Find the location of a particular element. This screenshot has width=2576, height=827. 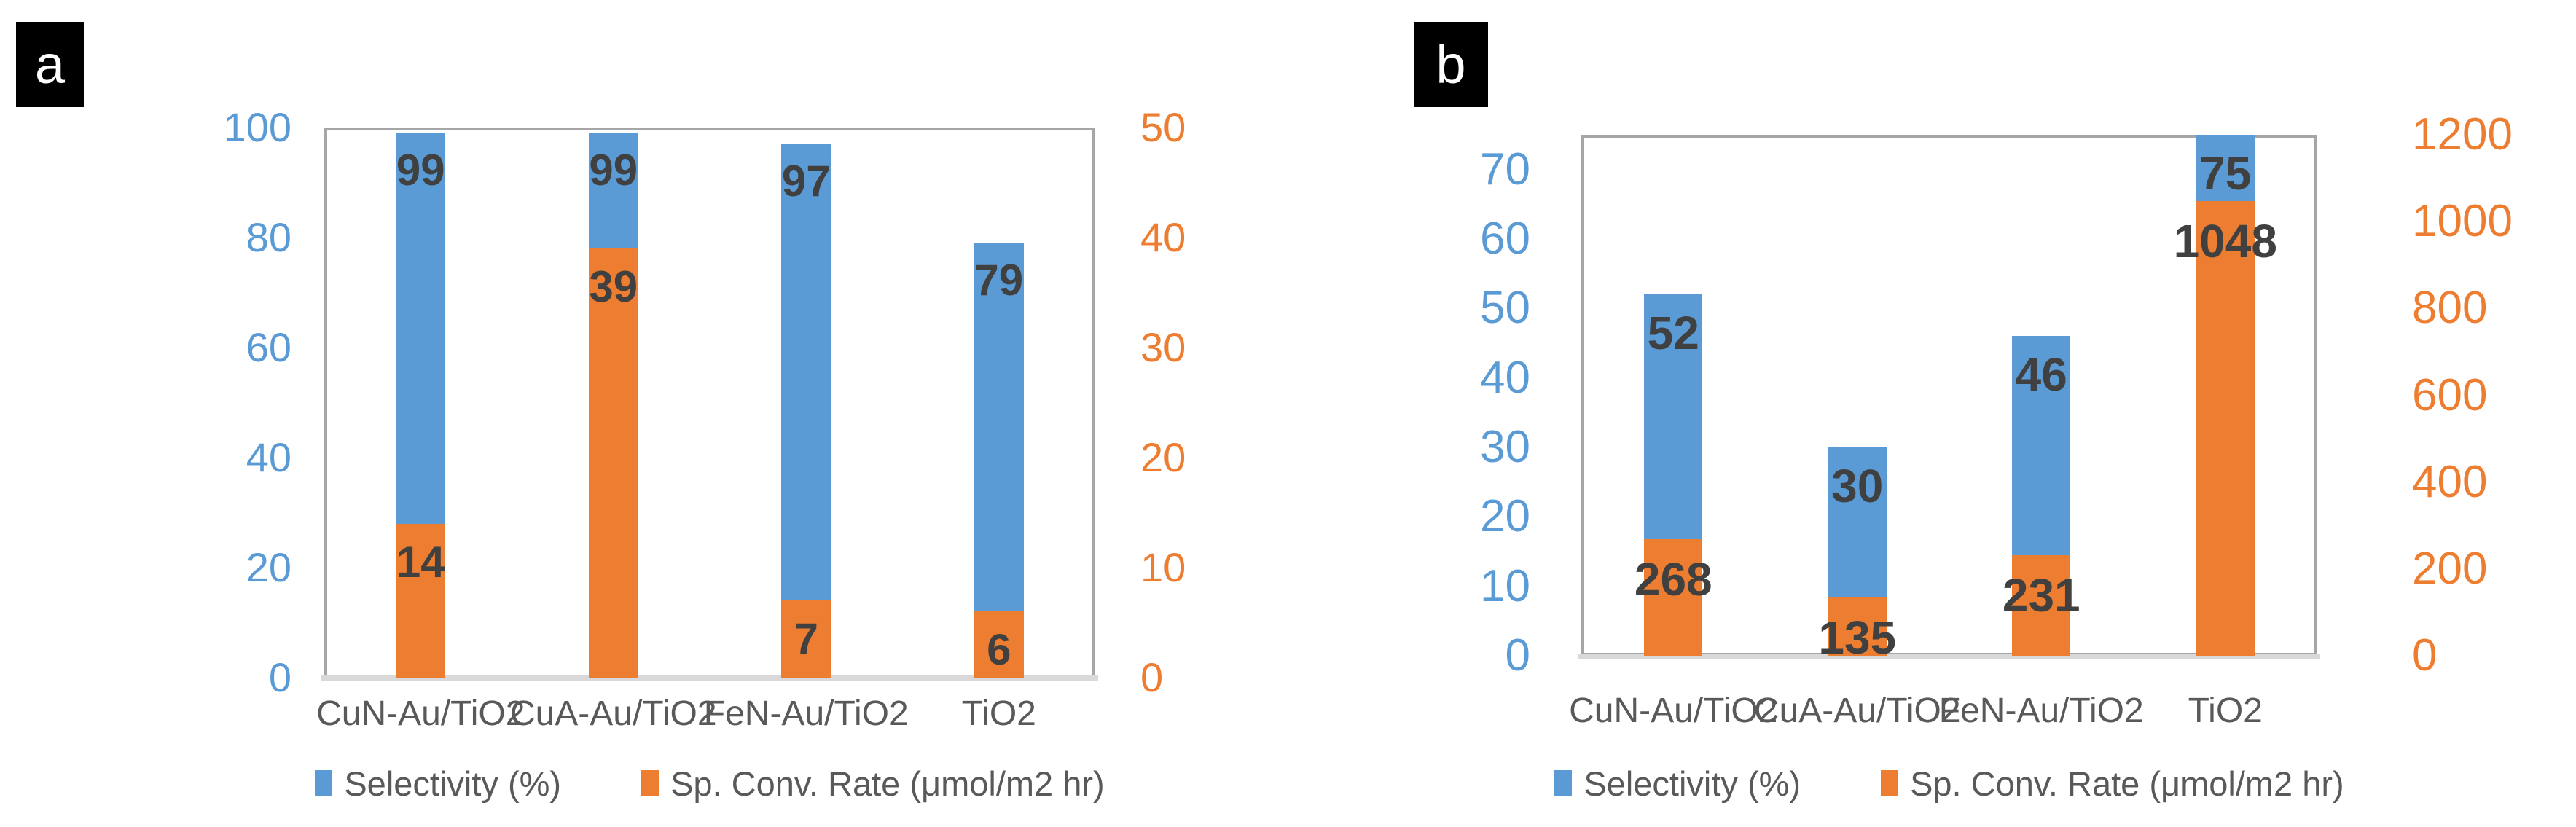

x-category-label-b: TiO2 is located at coordinates (2225, 710).